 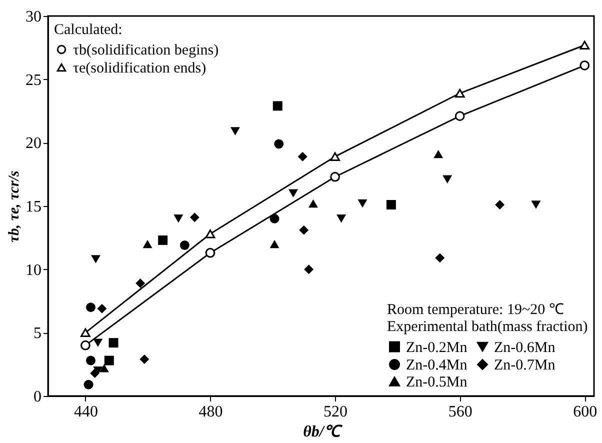 What do you see at coordinates (525, 366) in the screenshot?
I see `legend-label: Zn-0.7Mn` at bounding box center [525, 366].